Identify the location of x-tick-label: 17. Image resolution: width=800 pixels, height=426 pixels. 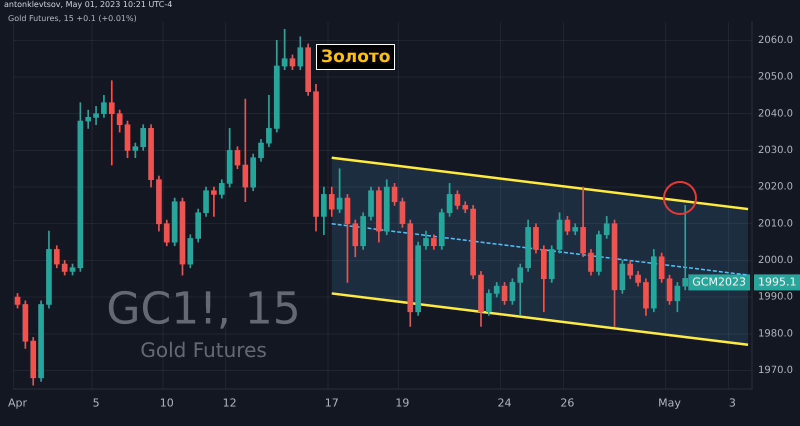
(331, 403).